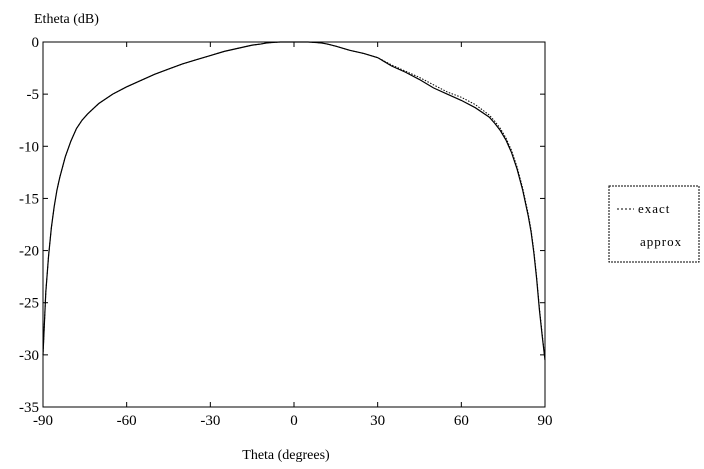 Image resolution: width=704 pixels, height=469 pixels. Describe the element at coordinates (29, 147) in the screenshot. I see `y-tick-label: -10` at that location.